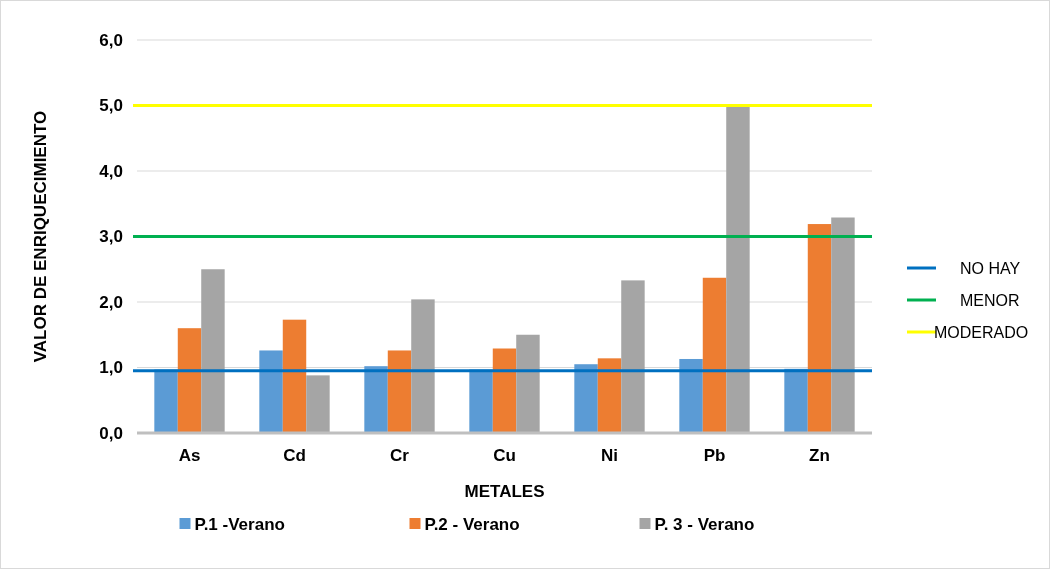 The height and width of the screenshot is (569, 1050). I want to click on y-tick-label: 3,0, so click(111, 237).